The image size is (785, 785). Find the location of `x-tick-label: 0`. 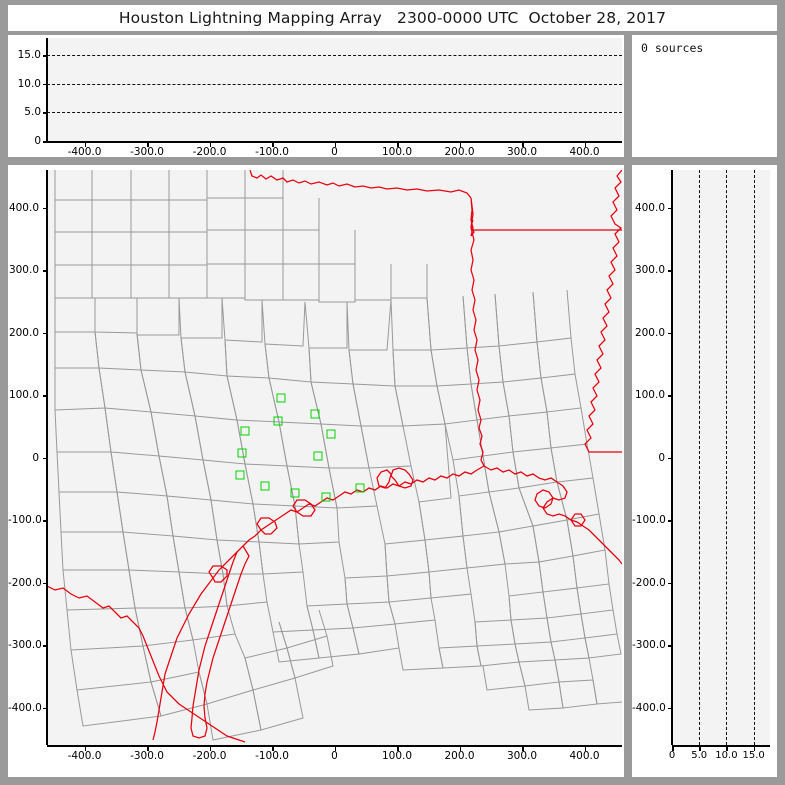

x-tick-label: 0 is located at coordinates (672, 755).